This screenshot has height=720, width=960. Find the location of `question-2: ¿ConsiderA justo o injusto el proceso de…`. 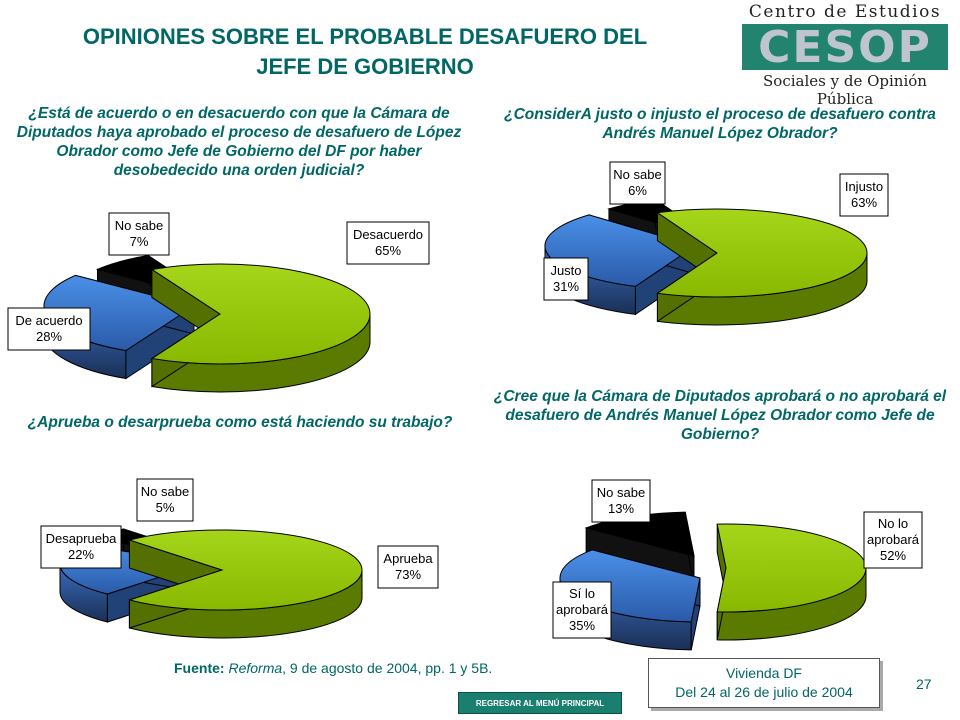

question-2: ¿ConsiderA justo o injusto el proceso de… is located at coordinates (720, 124).